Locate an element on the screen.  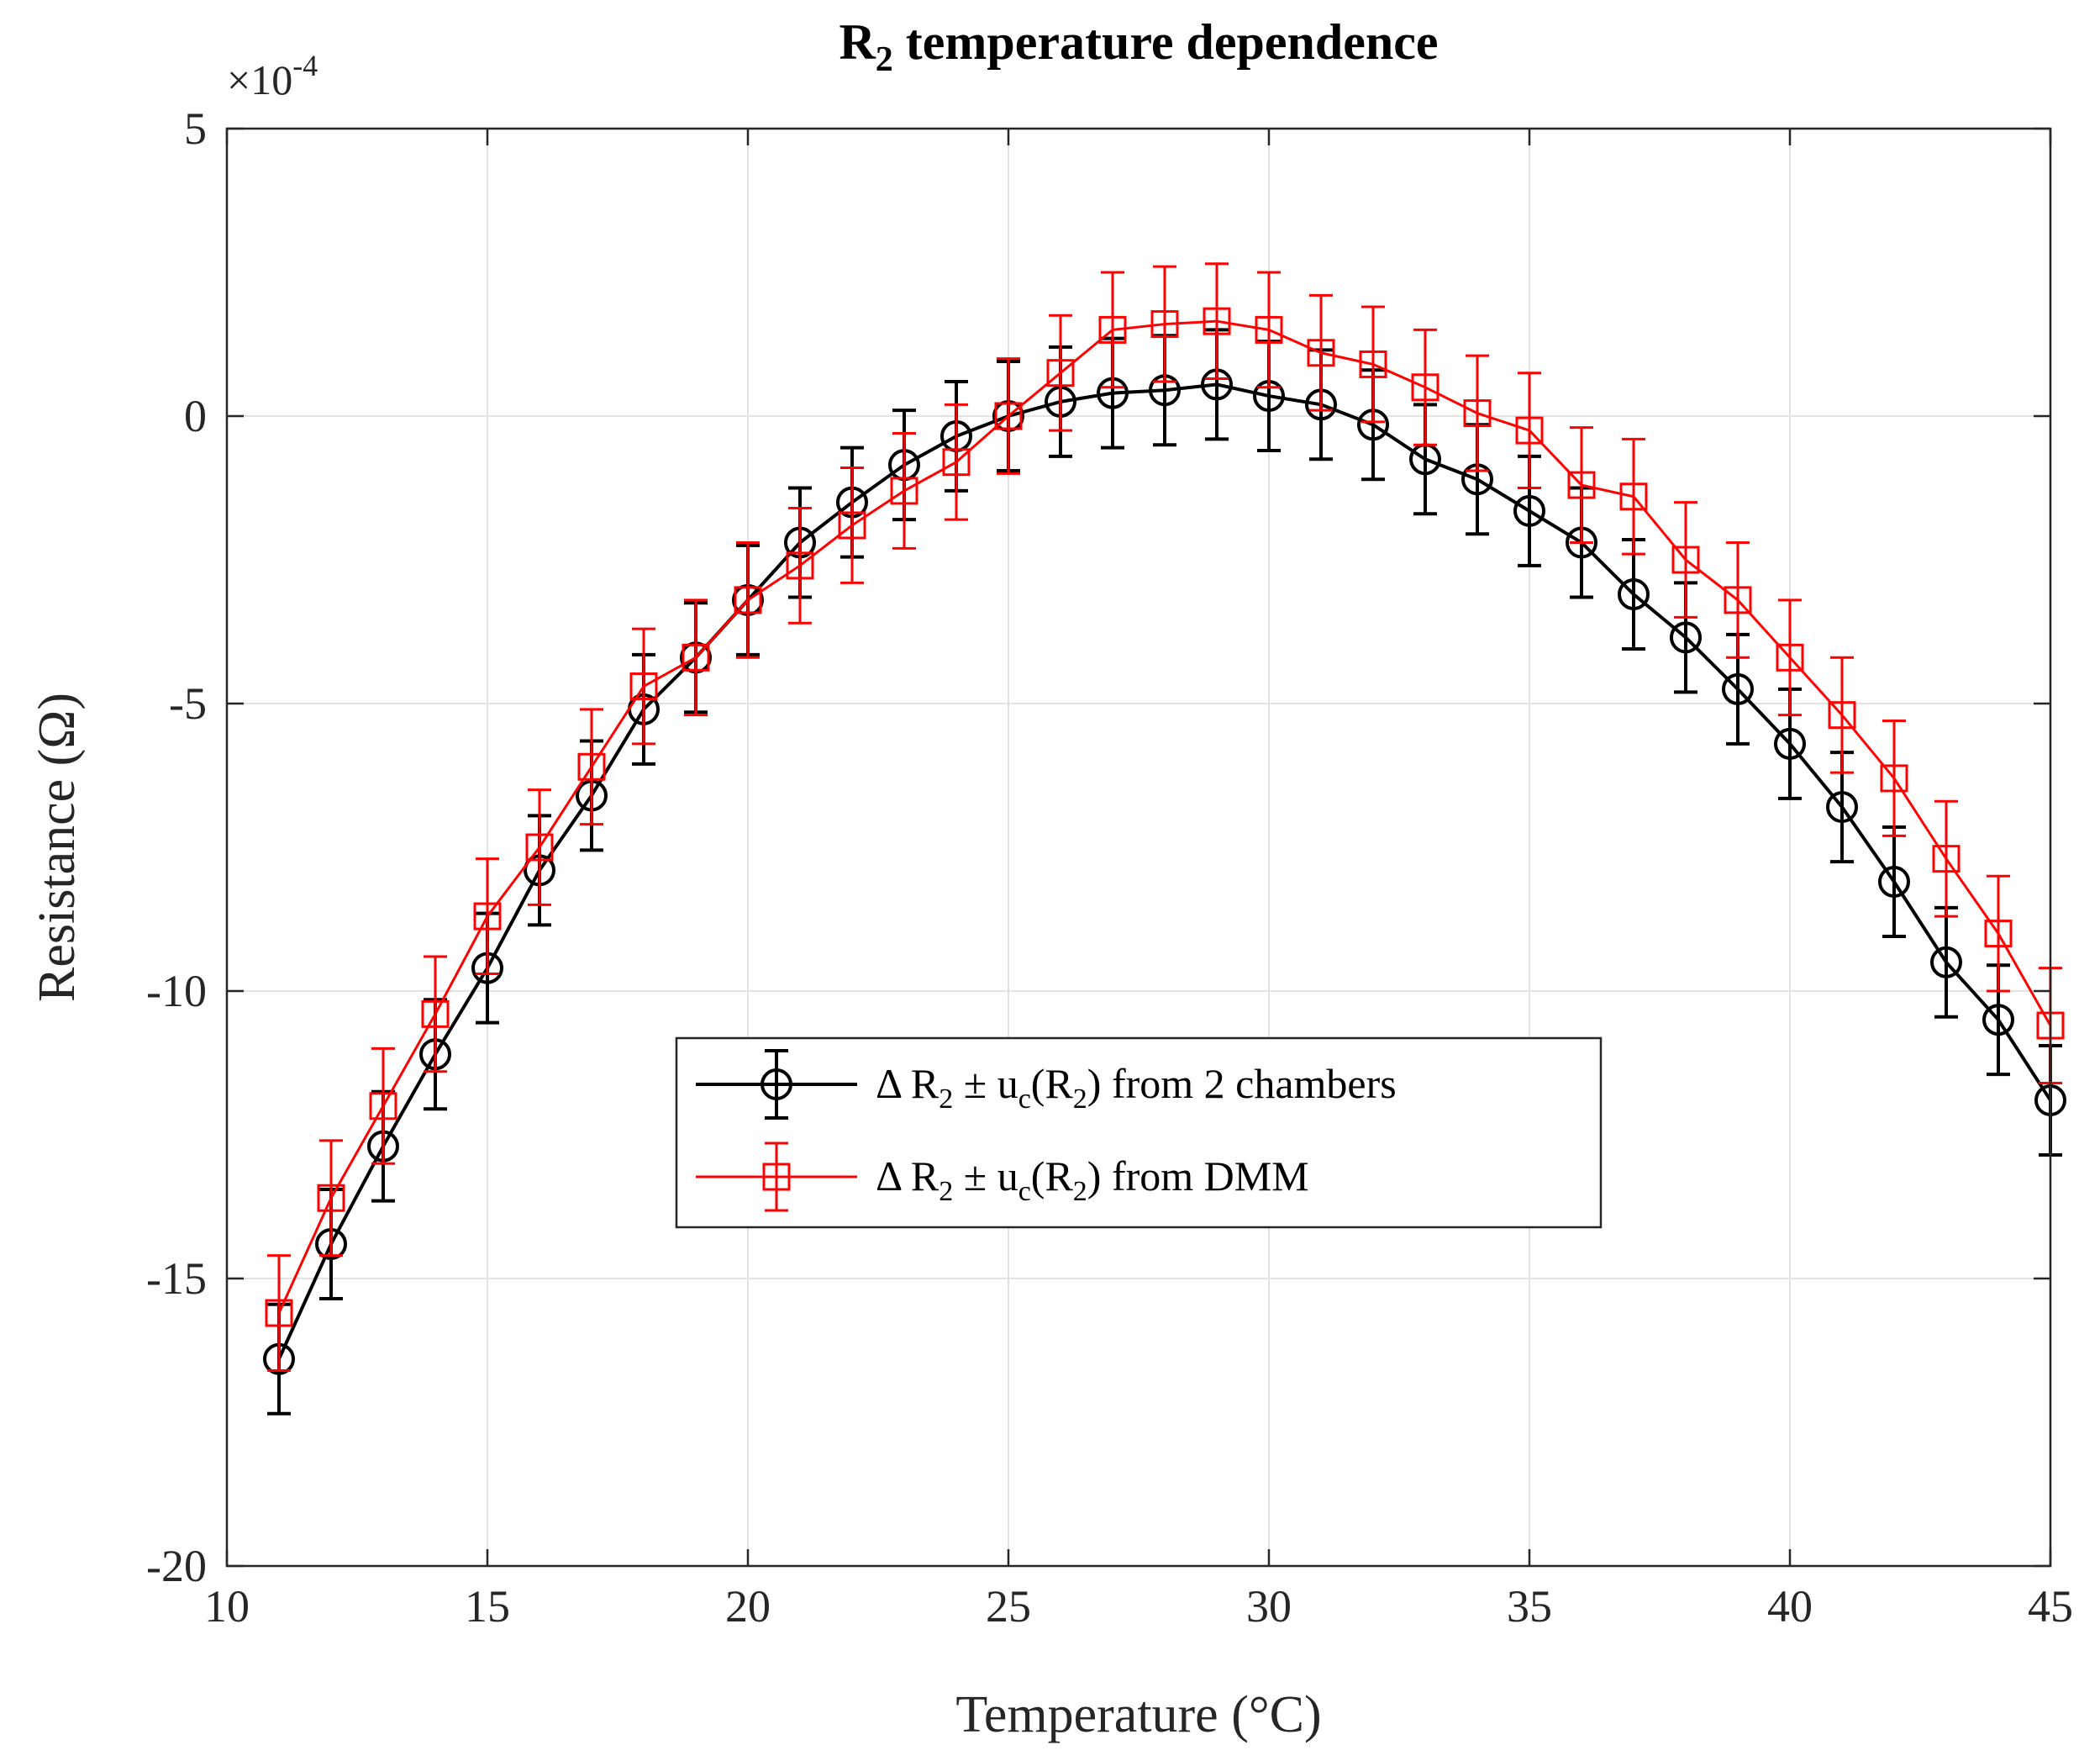
x-tick-label: 30 is located at coordinates (1269, 1606).